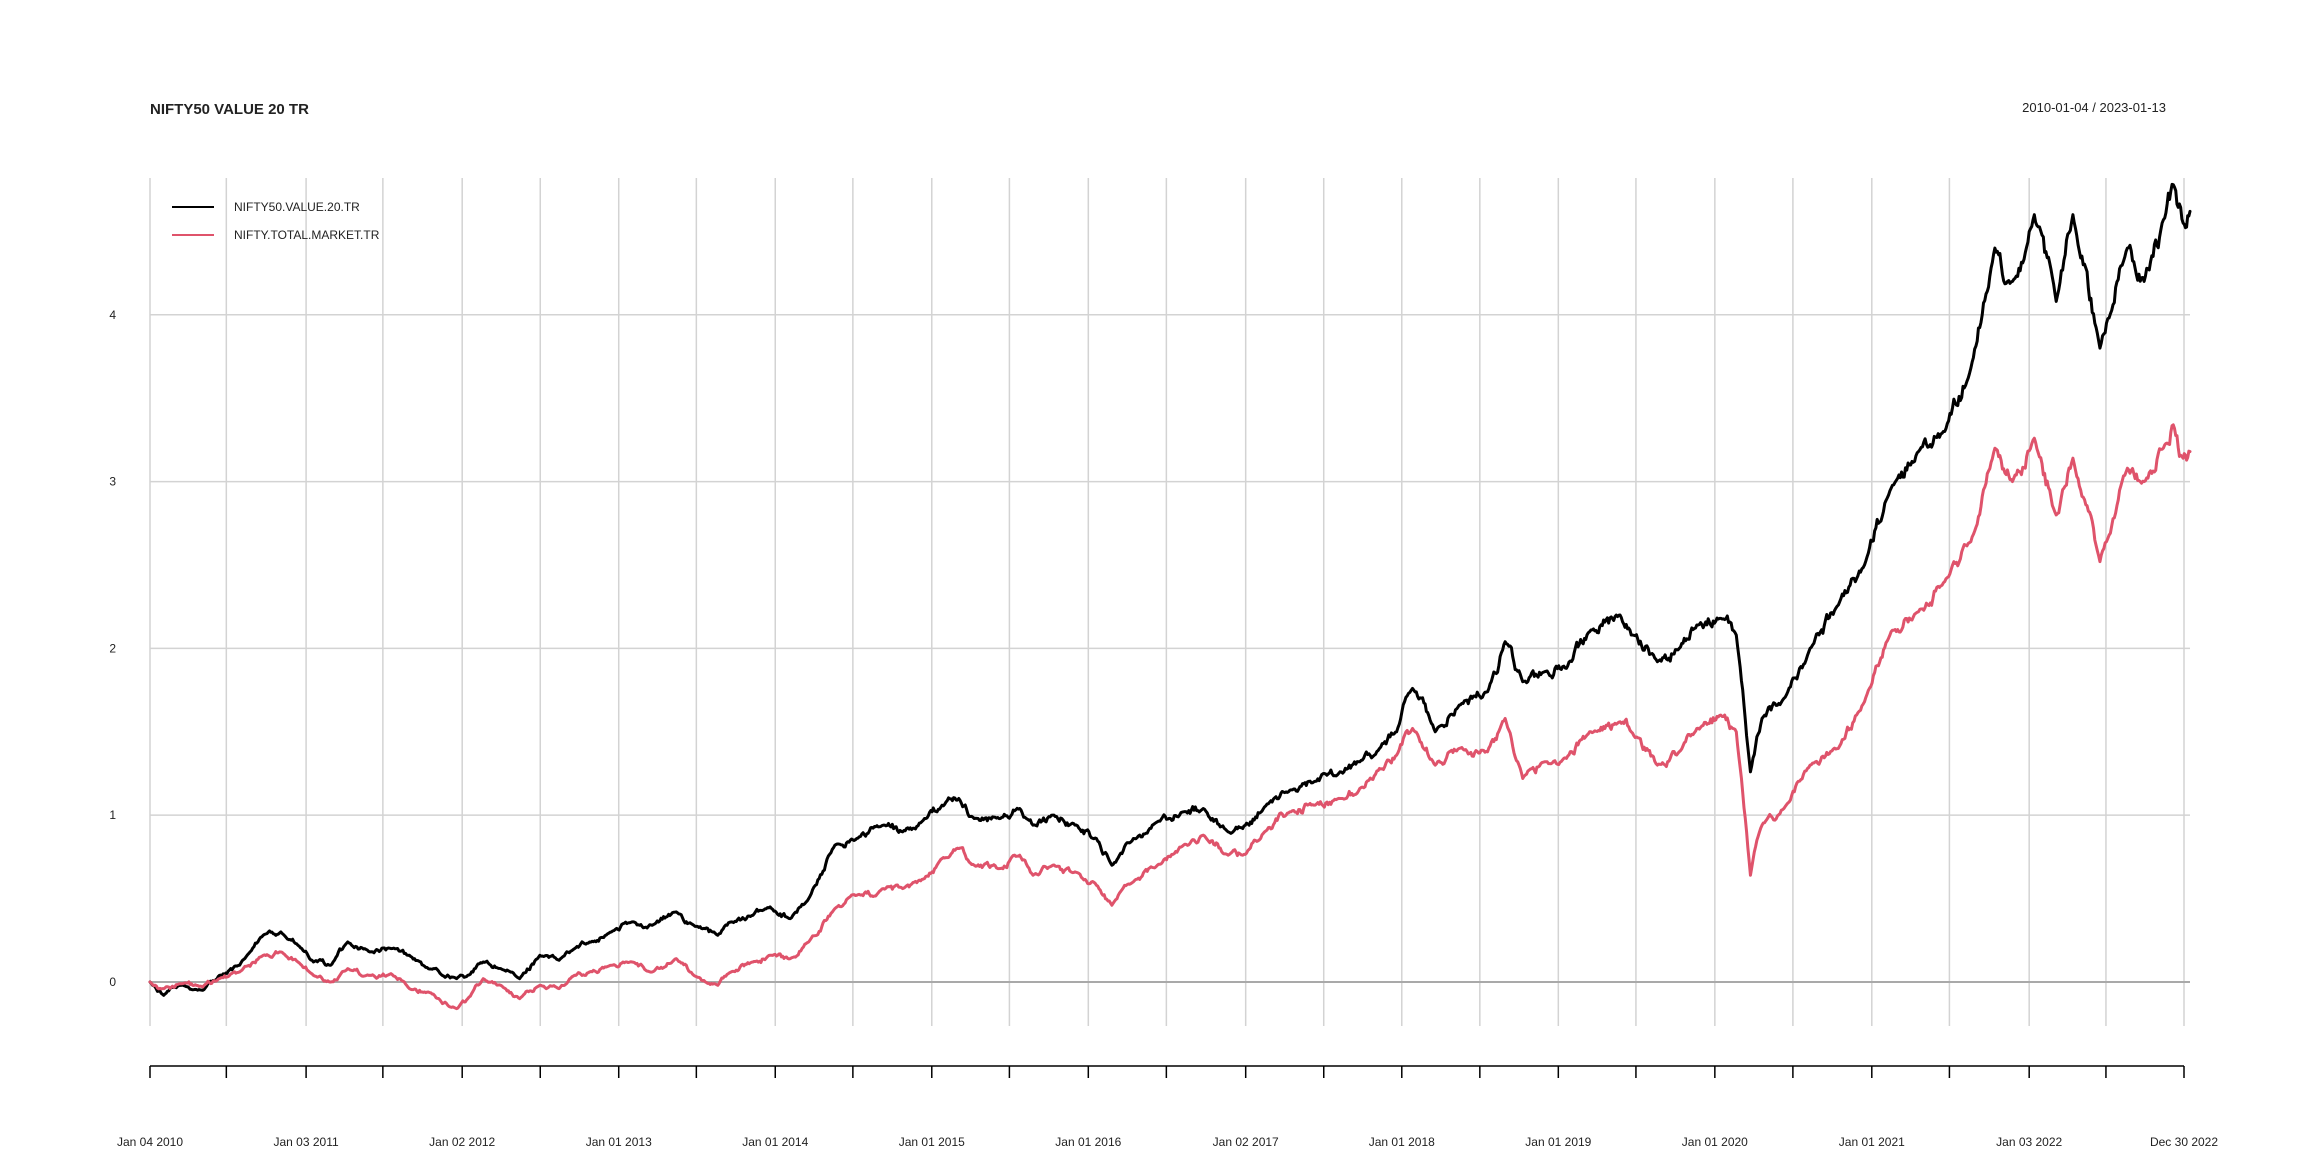 This screenshot has width=2304, height=1152. I want to click on y-tick-label: 1, so click(112, 815).